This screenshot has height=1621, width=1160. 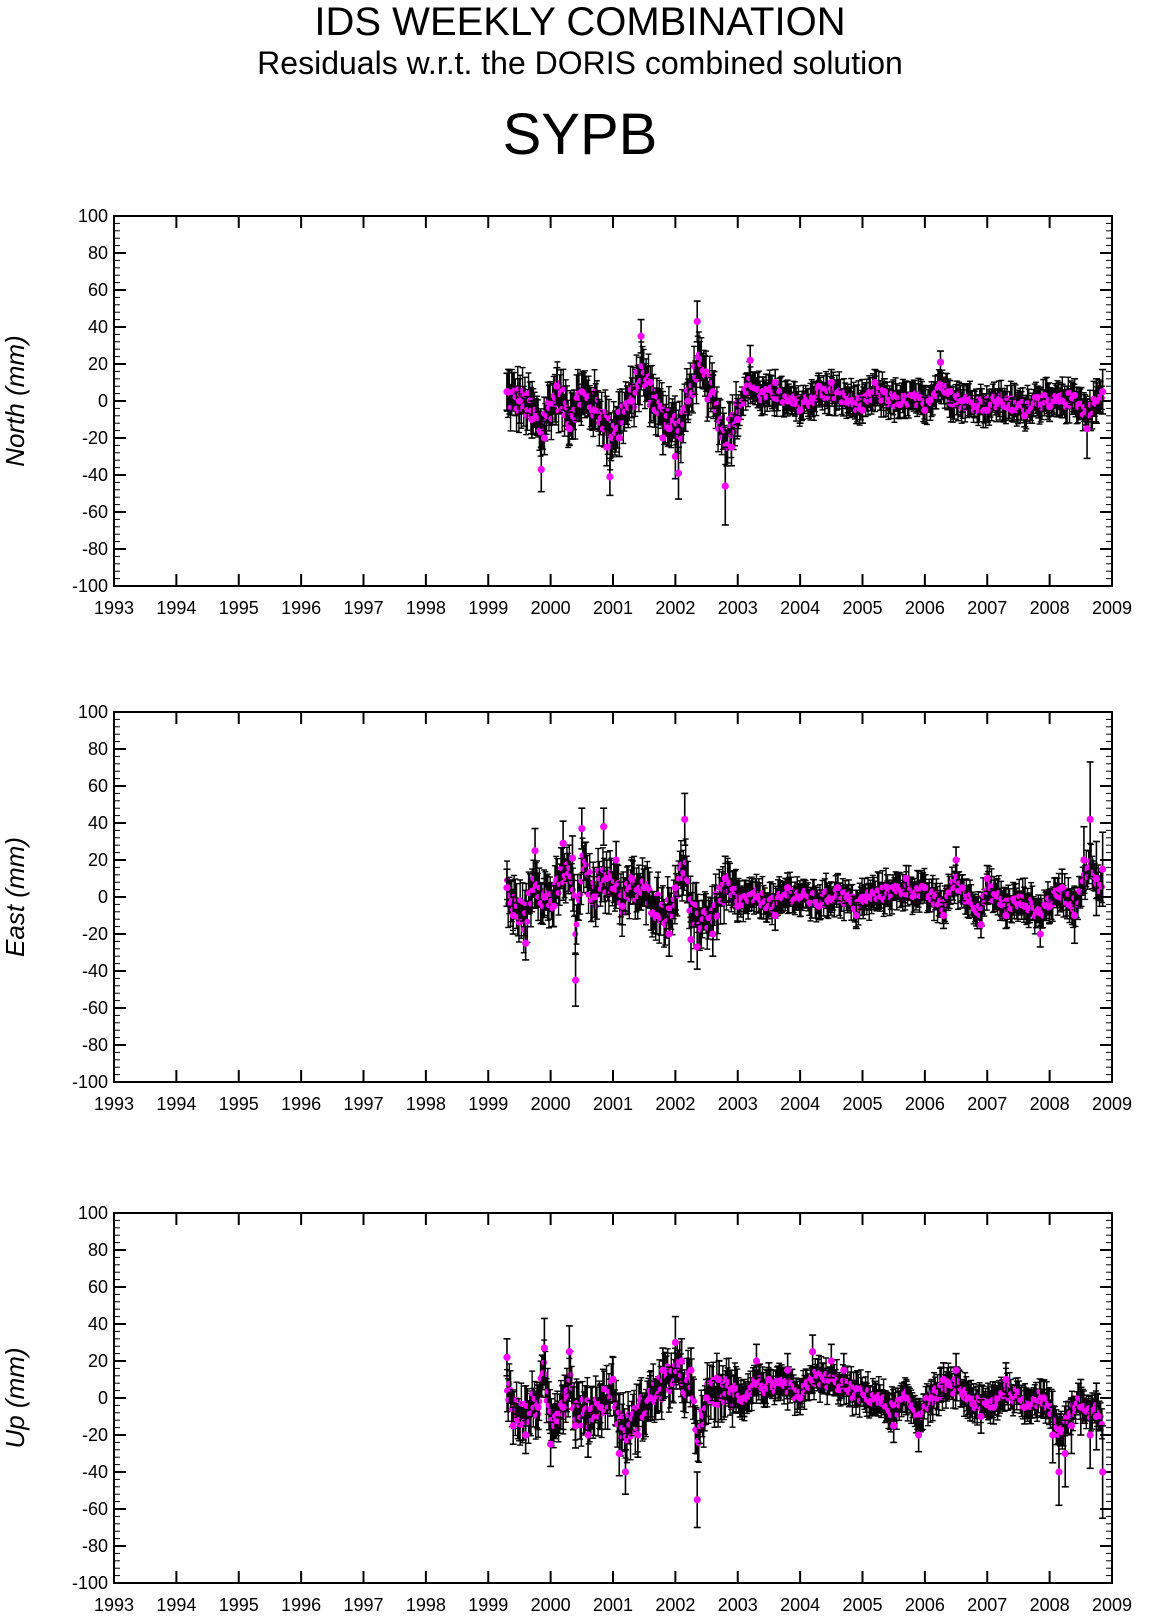 What do you see at coordinates (580, 134) in the screenshot?
I see `station-name: SYPB` at bounding box center [580, 134].